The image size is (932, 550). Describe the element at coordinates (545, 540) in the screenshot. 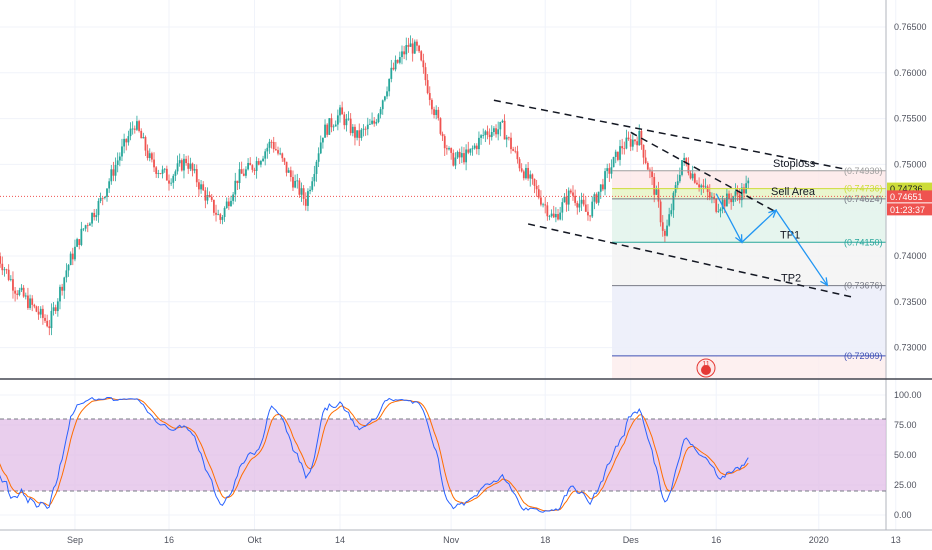

I see `time-tick-label: 18` at that location.